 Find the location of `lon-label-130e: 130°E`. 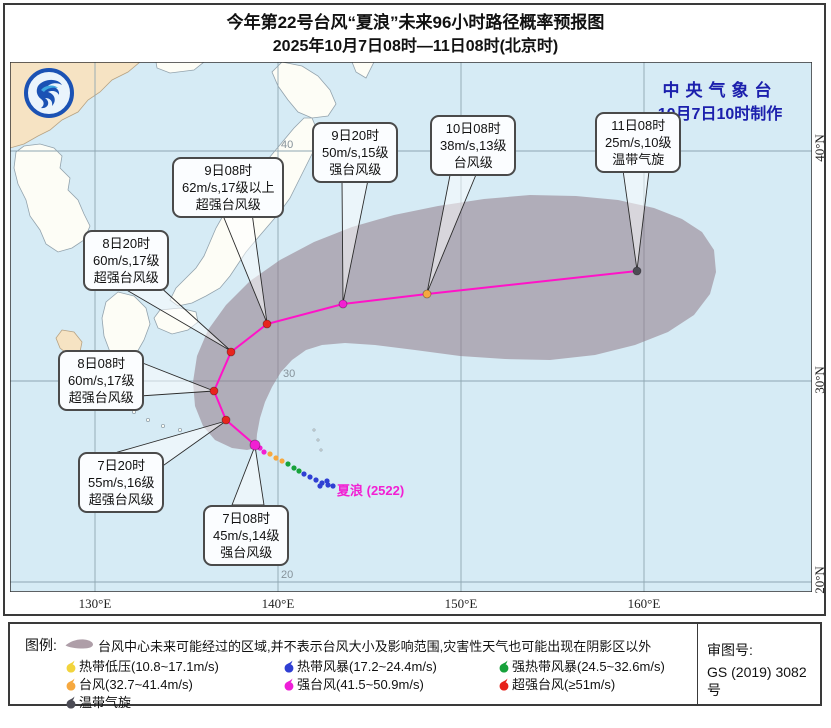

lon-label-130e: 130°E is located at coordinates (95, 603).